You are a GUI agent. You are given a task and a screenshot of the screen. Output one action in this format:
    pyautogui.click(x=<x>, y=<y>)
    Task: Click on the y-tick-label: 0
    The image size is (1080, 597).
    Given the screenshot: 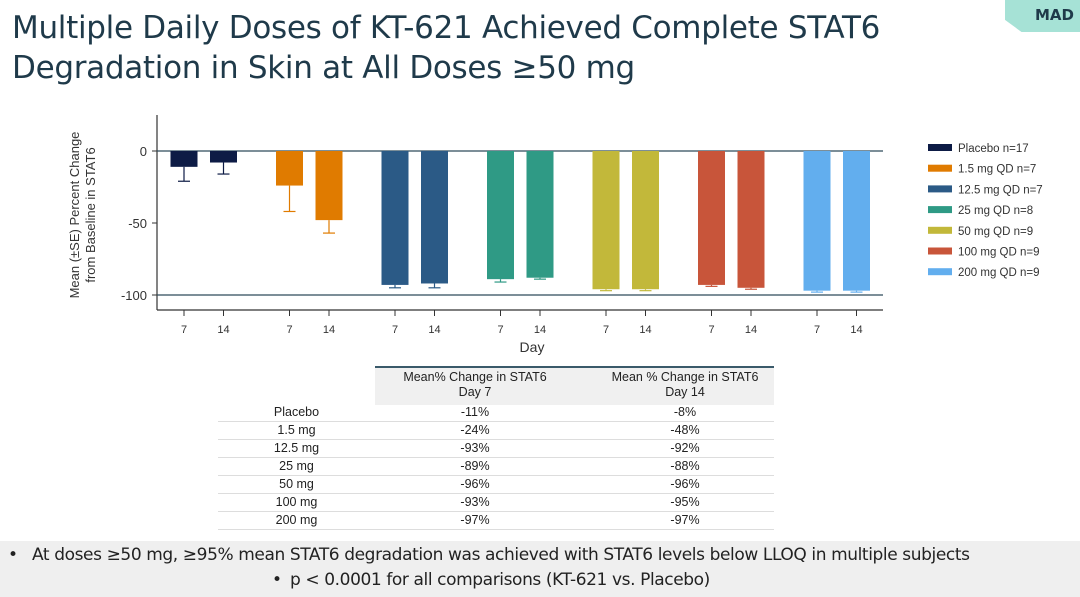 What is the action you would take?
    pyautogui.click(x=143, y=151)
    